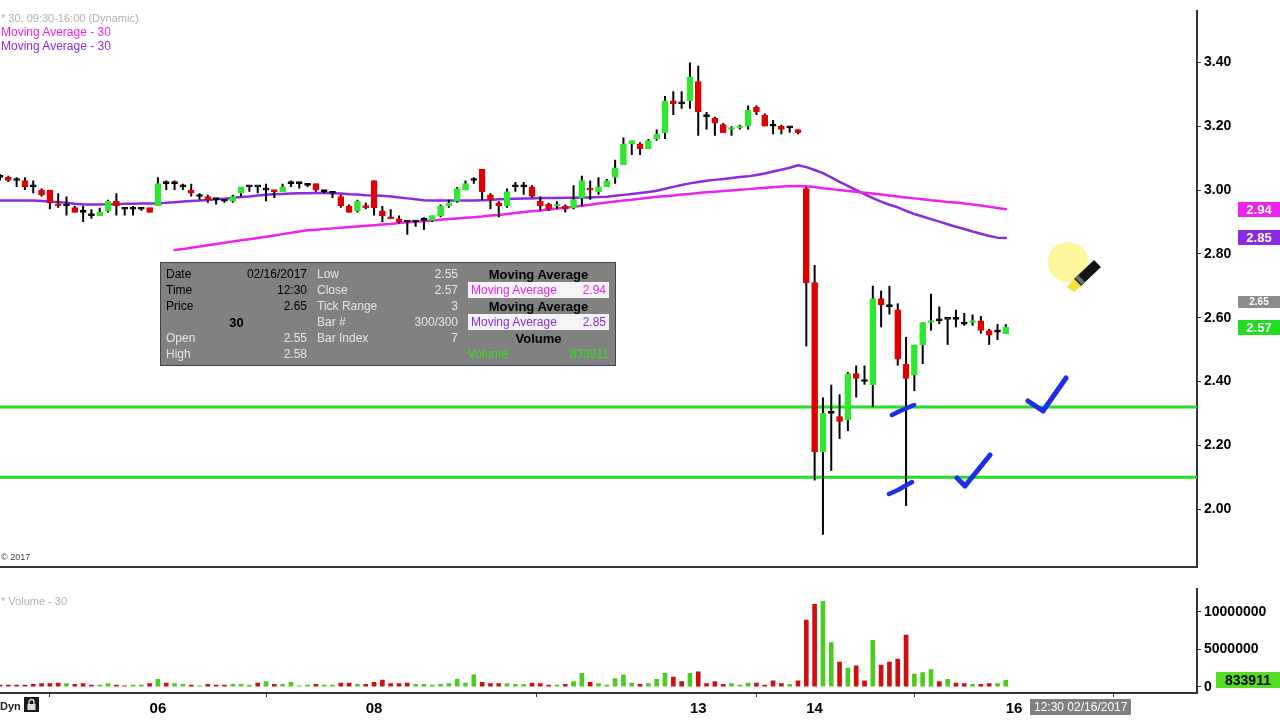 The height and width of the screenshot is (720, 1280). Describe the element at coordinates (1218, 188) in the screenshot. I see `y-tick-label: 3.00` at that location.